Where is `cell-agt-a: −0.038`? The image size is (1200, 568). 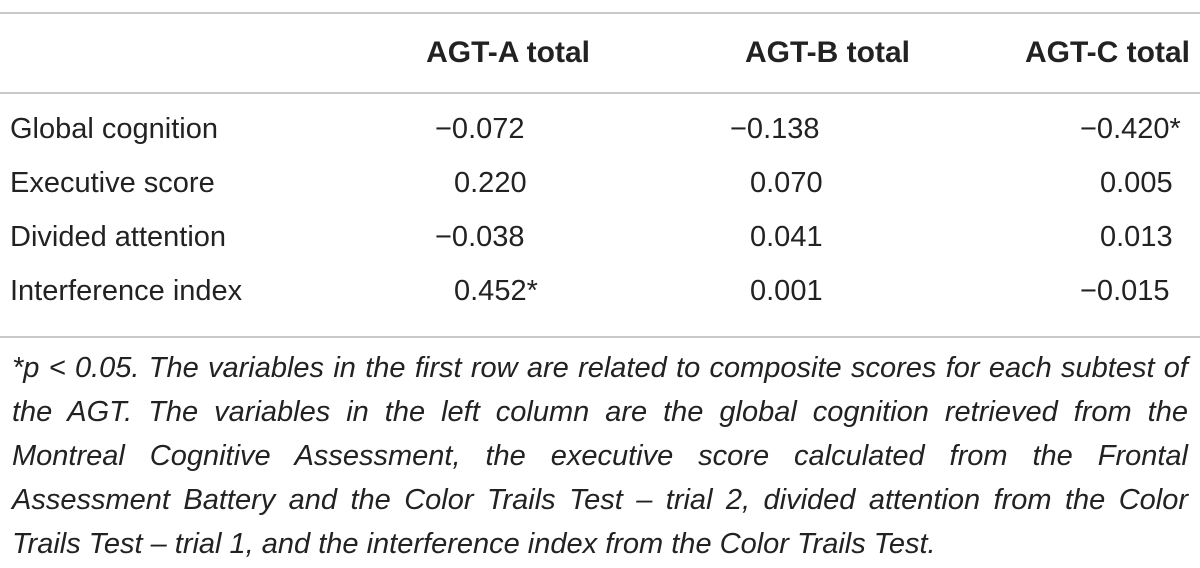
cell-agt-a: −0.038 is located at coordinates (480, 236).